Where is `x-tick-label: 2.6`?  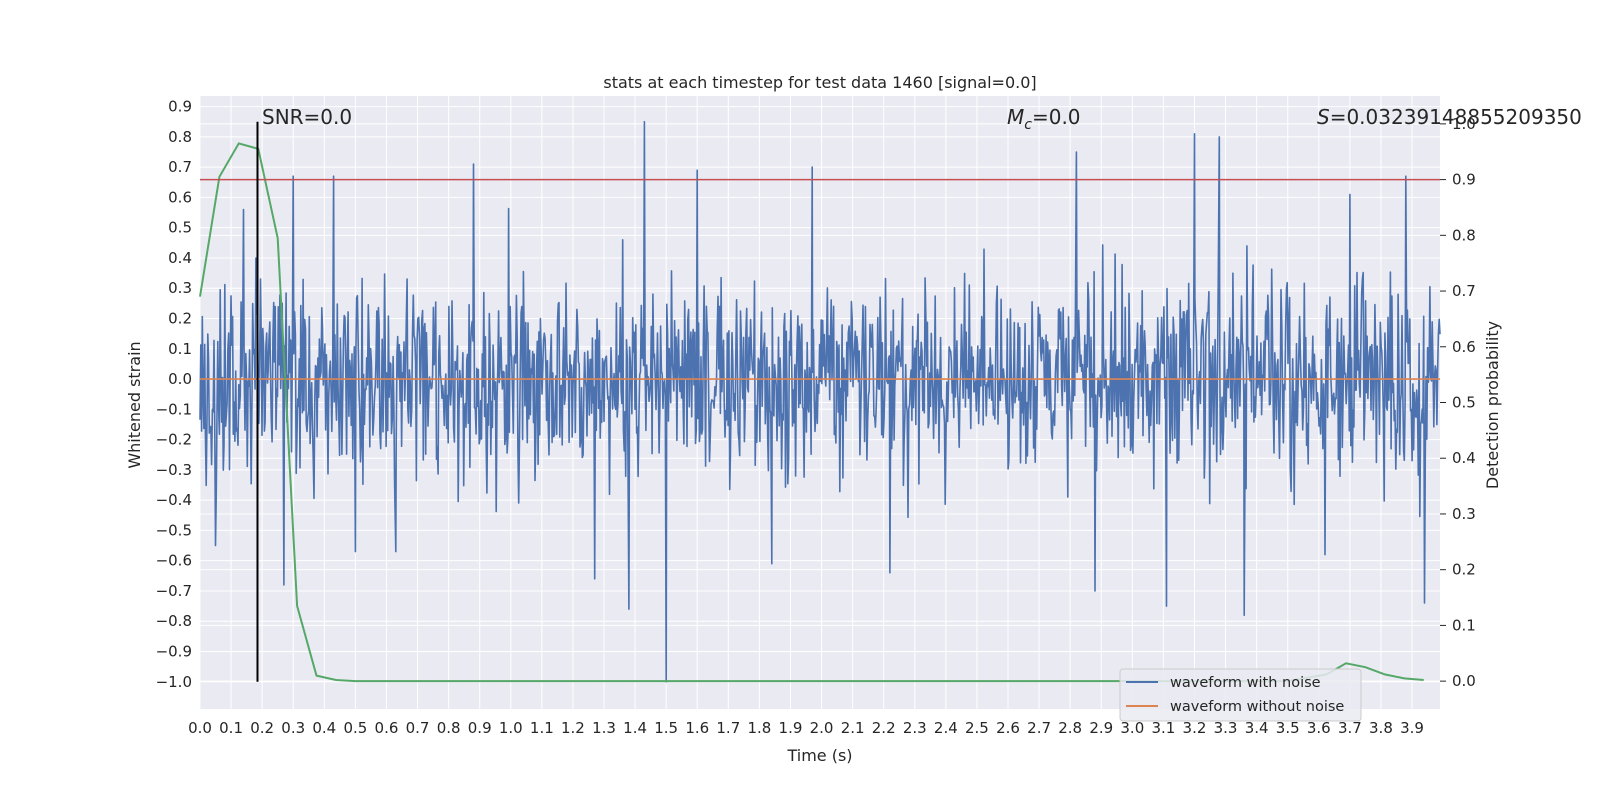 x-tick-label: 2.6 is located at coordinates (1008, 728).